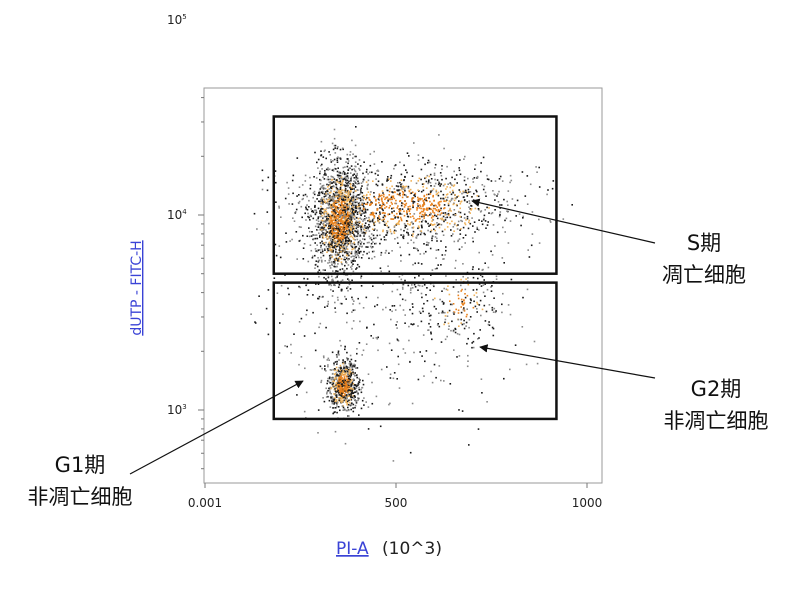 Image resolution: width=800 pixels, height=600 pixels. I want to click on y-axis-label: dUTP - FITC-H, so click(137, 287).